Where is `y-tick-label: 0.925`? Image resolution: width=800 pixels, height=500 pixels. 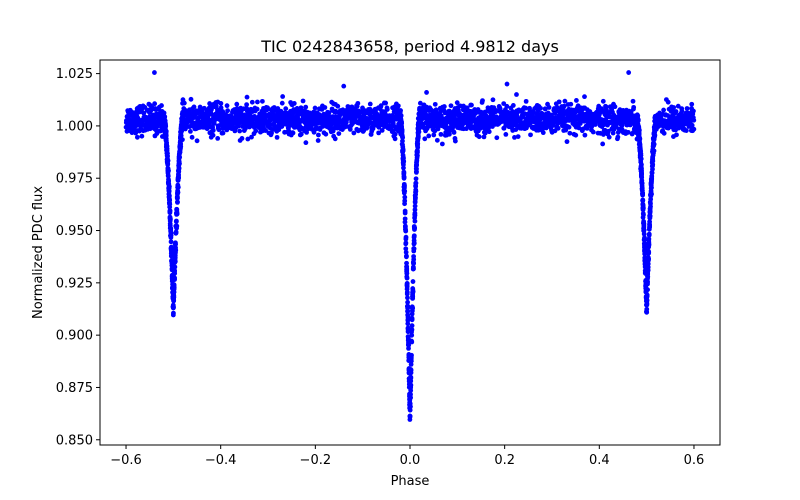
y-tick-label: 0.925 is located at coordinates (74, 283).